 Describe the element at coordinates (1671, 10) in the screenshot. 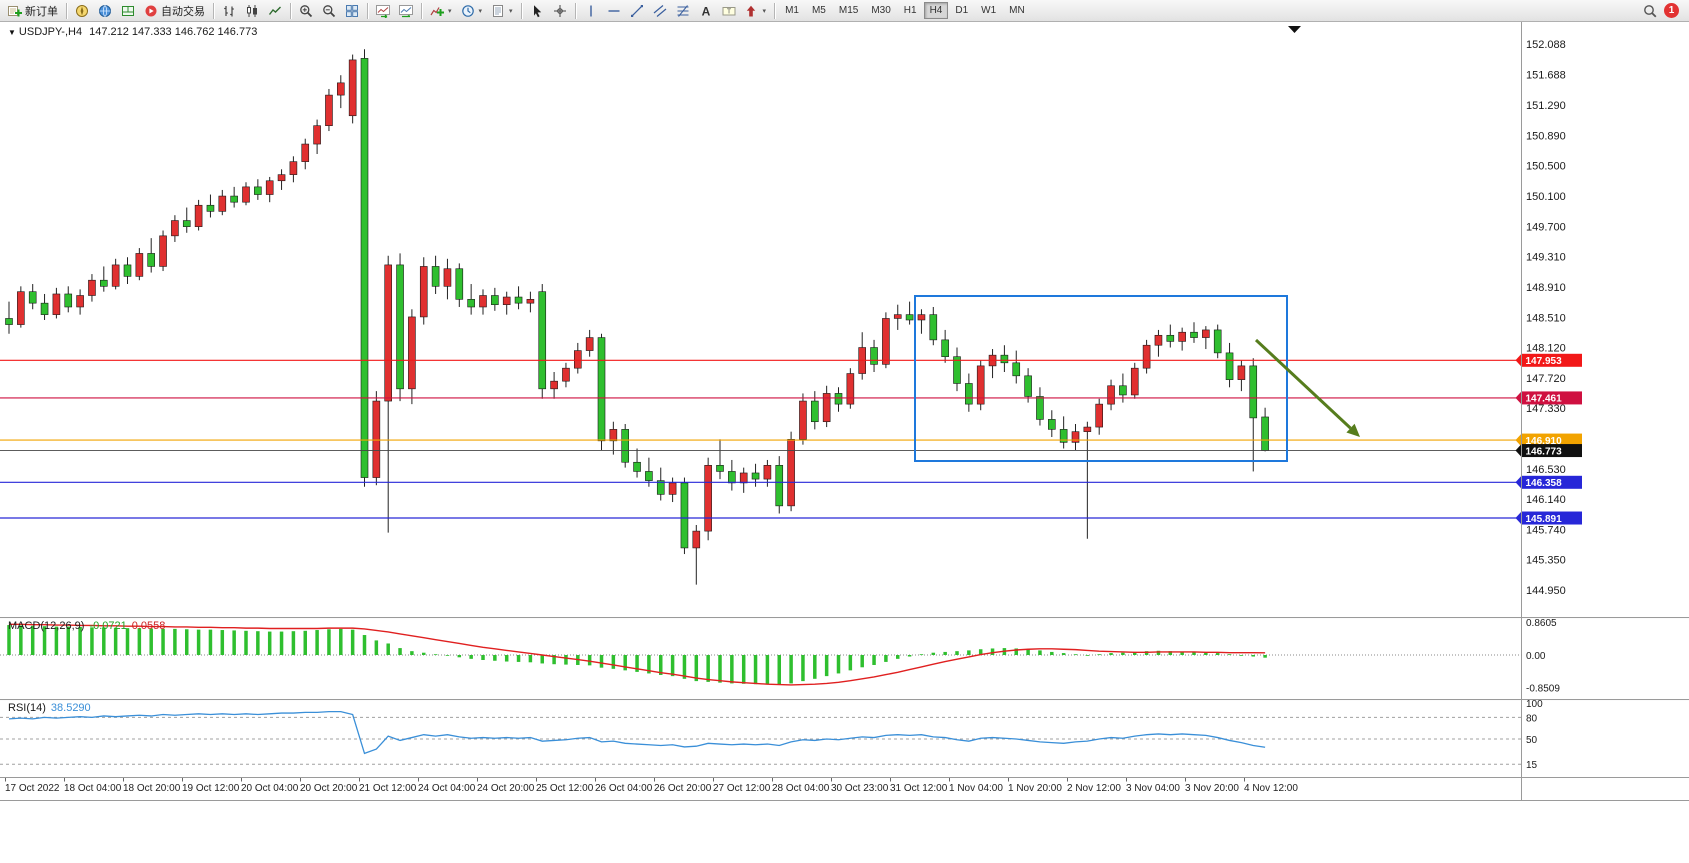

I see `notification-badge: 1` at that location.